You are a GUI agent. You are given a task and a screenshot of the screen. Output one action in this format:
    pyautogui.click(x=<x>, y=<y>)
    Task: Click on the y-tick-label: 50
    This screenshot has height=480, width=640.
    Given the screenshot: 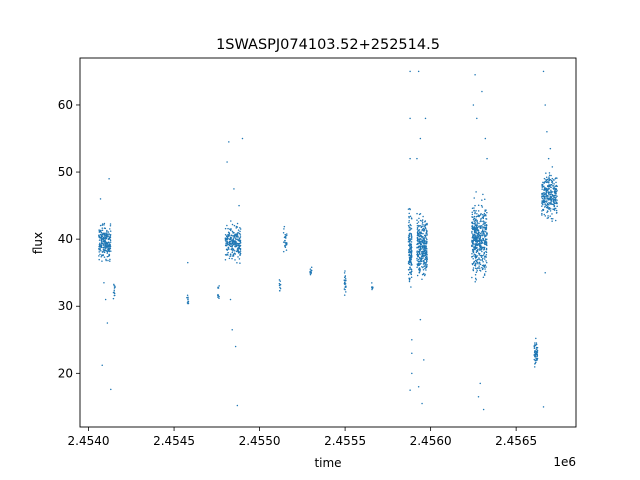 What is the action you would take?
    pyautogui.click(x=65, y=172)
    